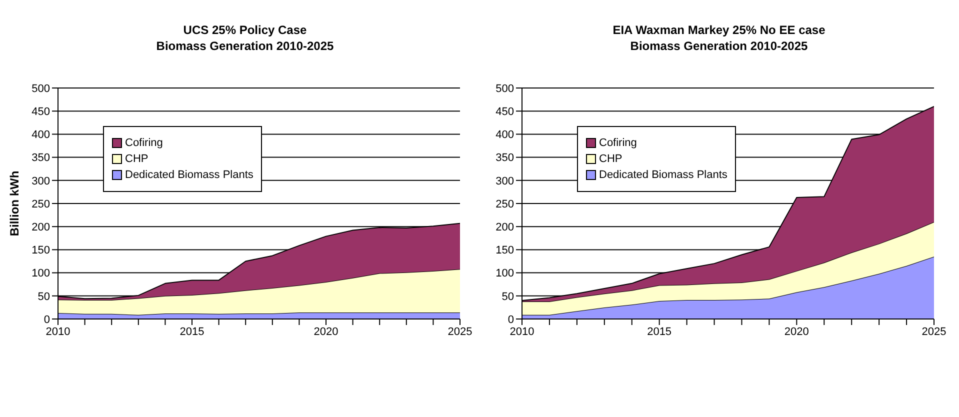 This screenshot has width=959, height=417. Describe the element at coordinates (245, 38) in the screenshot. I see `chart-title: UCS 25% Policy Case Biomass Generation 2010-2025` at that location.